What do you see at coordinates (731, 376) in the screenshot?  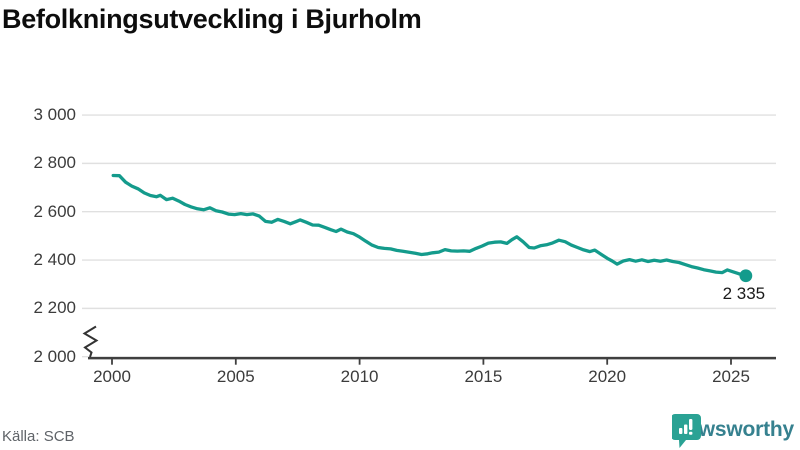 I see `x-tick-label: 2025` at bounding box center [731, 376].